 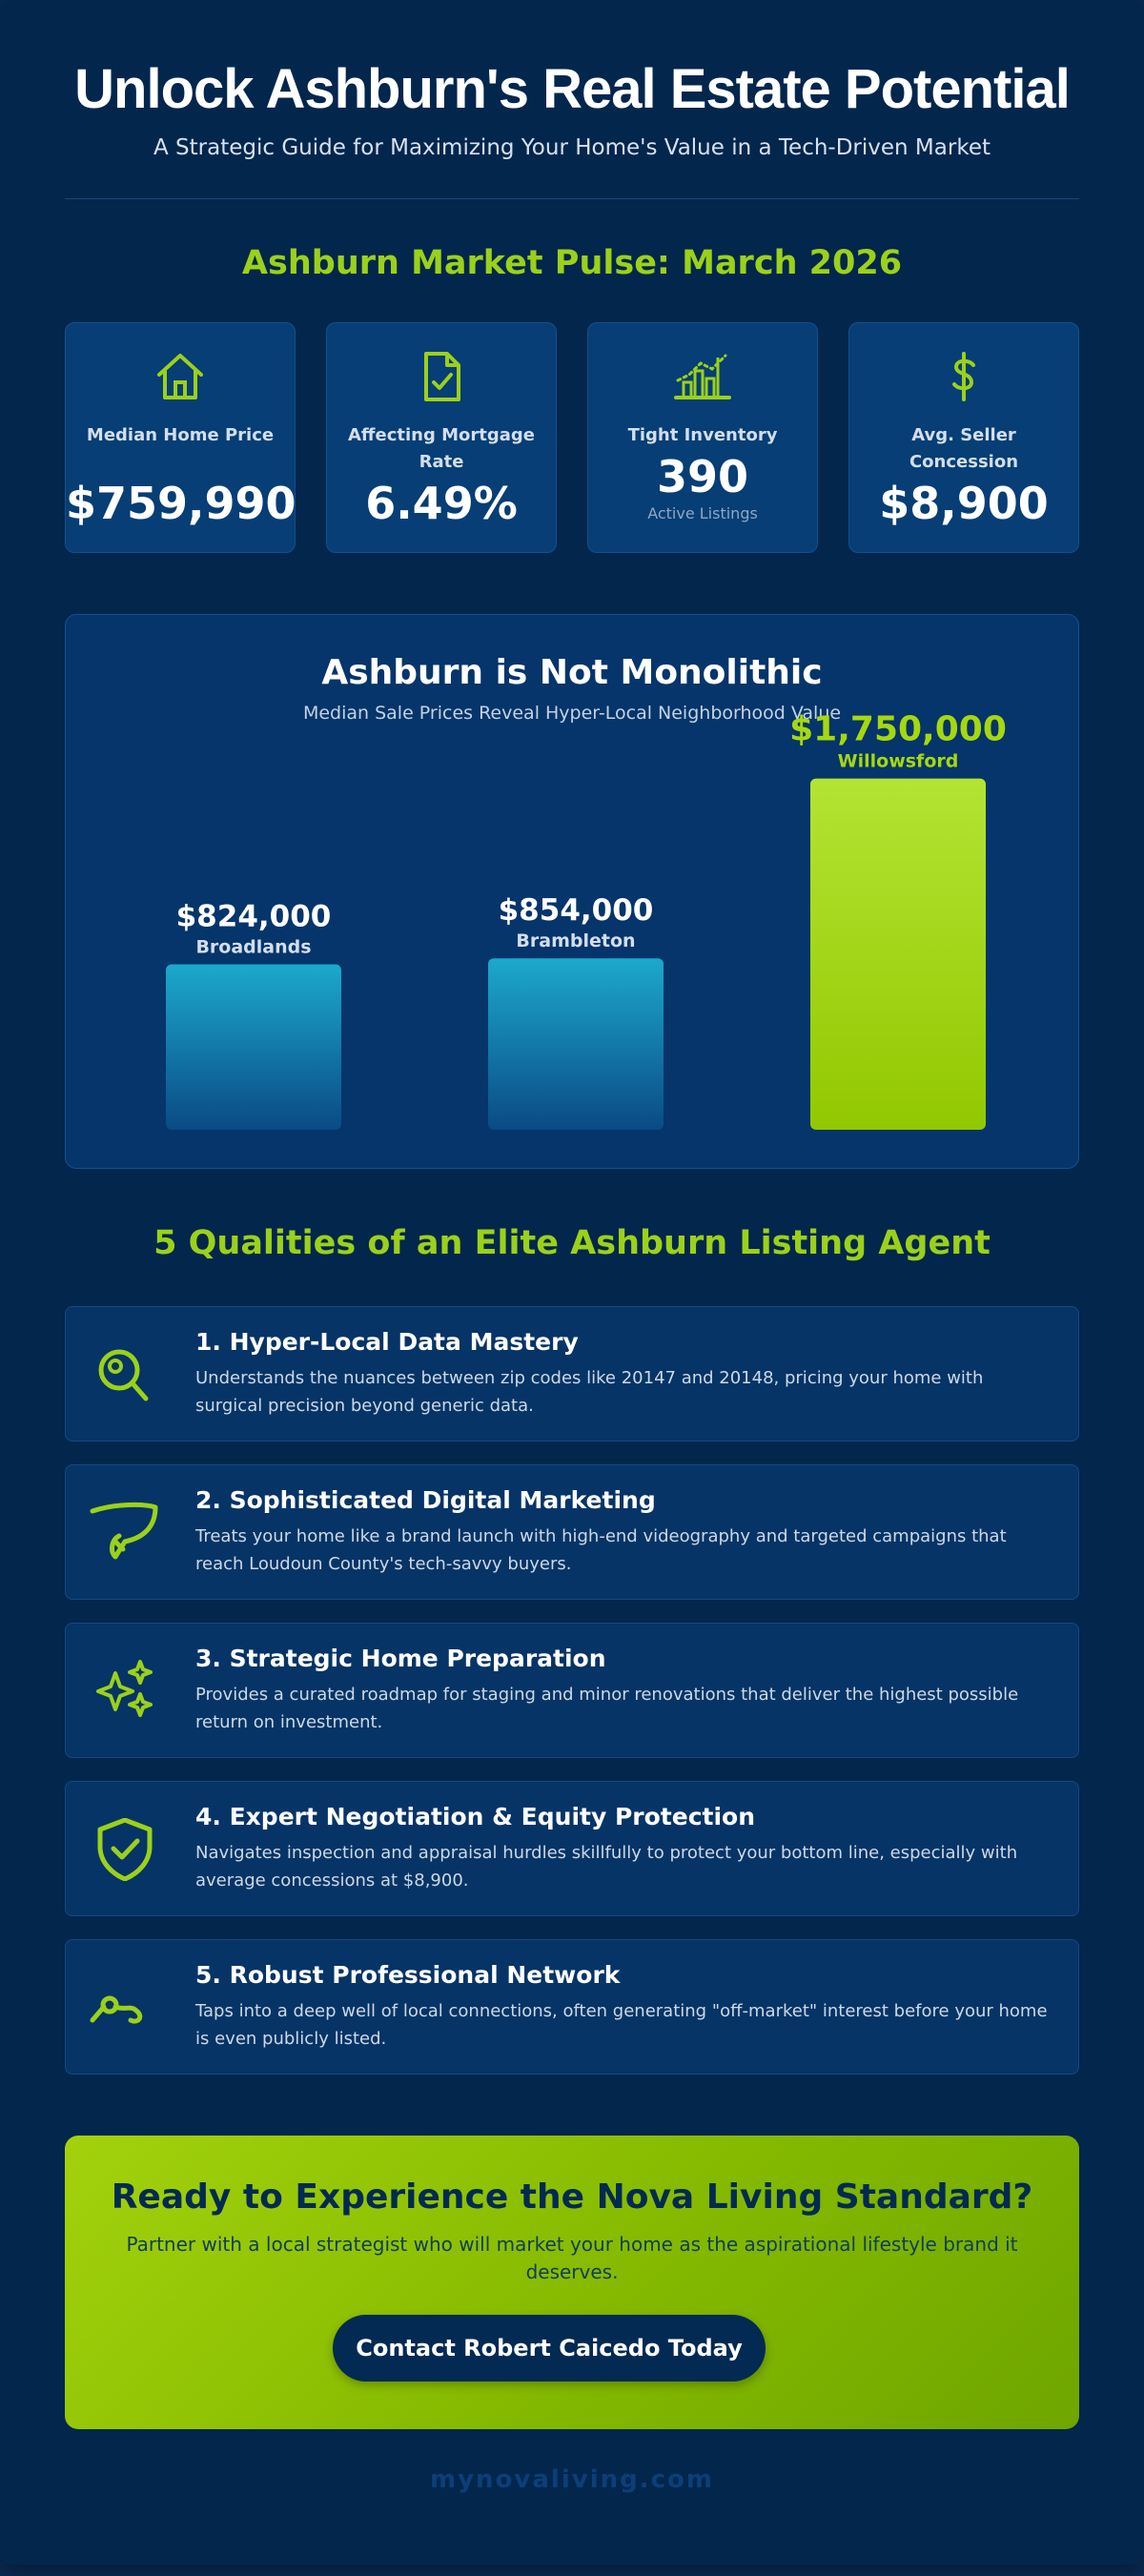 I want to click on network-icon, so click(x=116, y=2010).